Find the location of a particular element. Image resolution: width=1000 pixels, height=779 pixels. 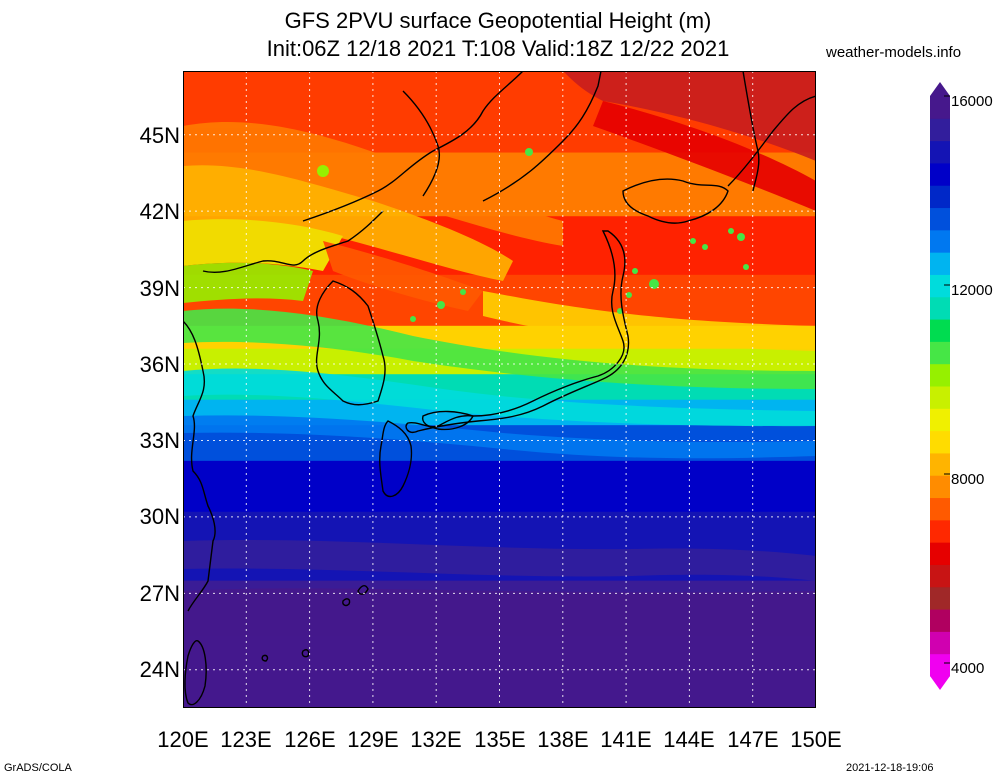

lon-label-126e: 126E is located at coordinates (310, 739).